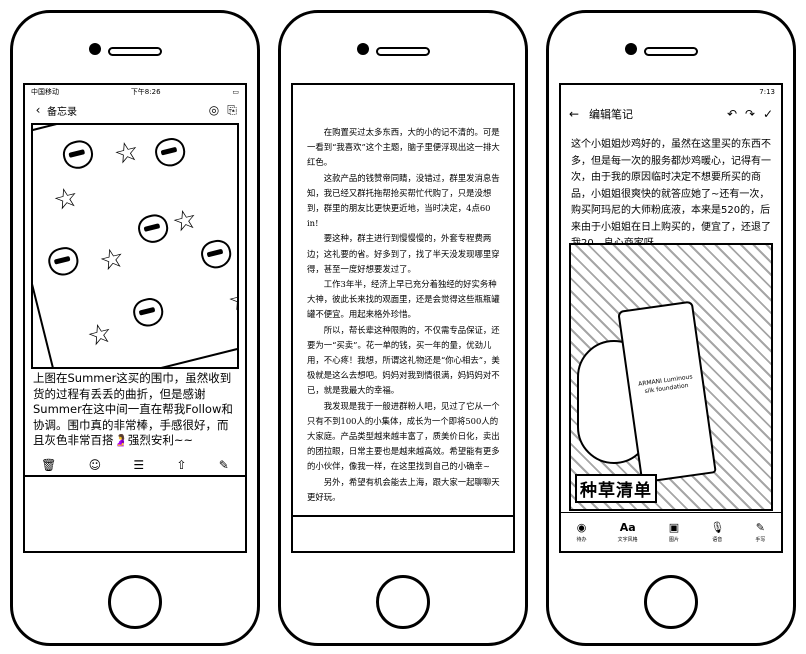 The width and height of the screenshot is (806, 654). I want to click on microphone-icon: 🎙, so click(717, 527).